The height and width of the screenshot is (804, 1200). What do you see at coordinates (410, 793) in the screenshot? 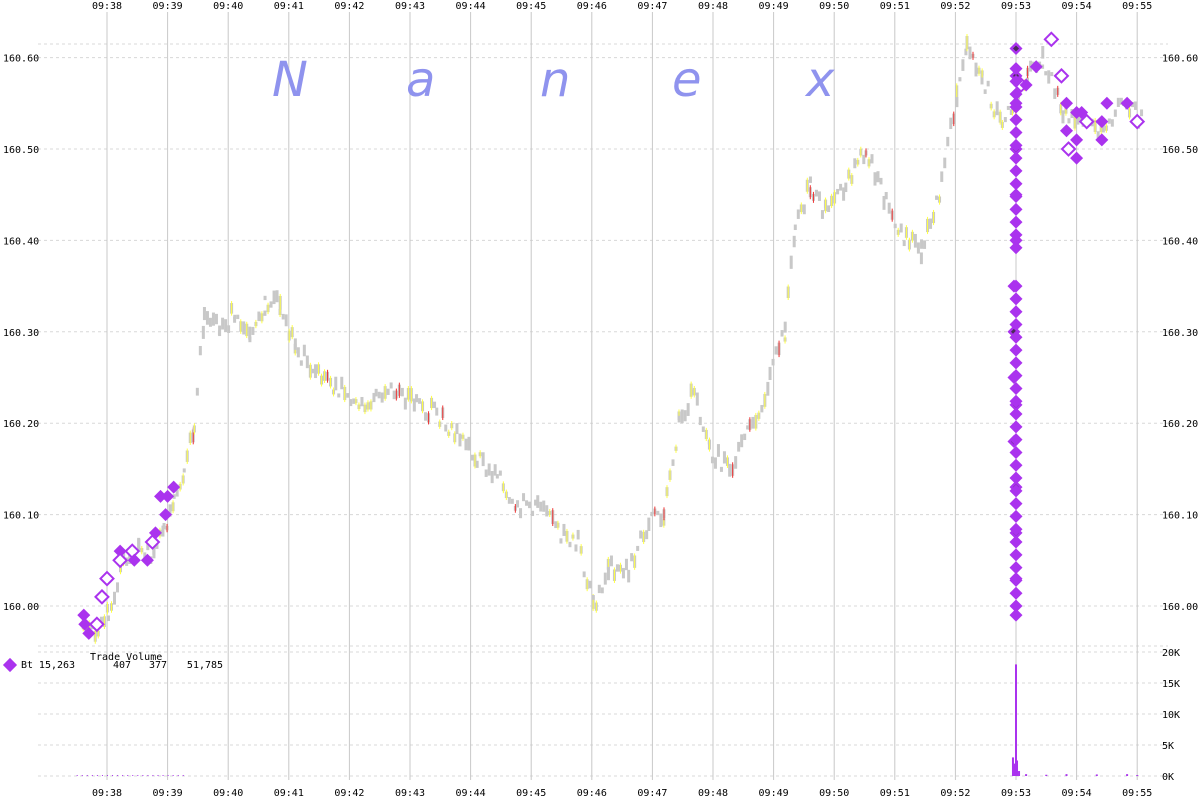
I see `x-tick-label-bottom: 09:43` at bounding box center [410, 793].